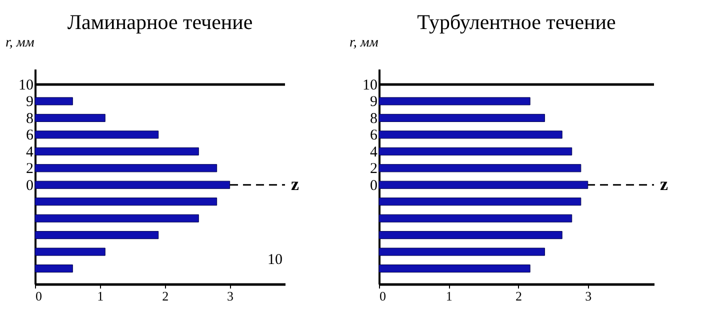 Image resolution: width=709 pixels, height=332 pixels. Describe the element at coordinates (160, 22) in the screenshot. I see `chart-title: Ламинарное течение` at that location.